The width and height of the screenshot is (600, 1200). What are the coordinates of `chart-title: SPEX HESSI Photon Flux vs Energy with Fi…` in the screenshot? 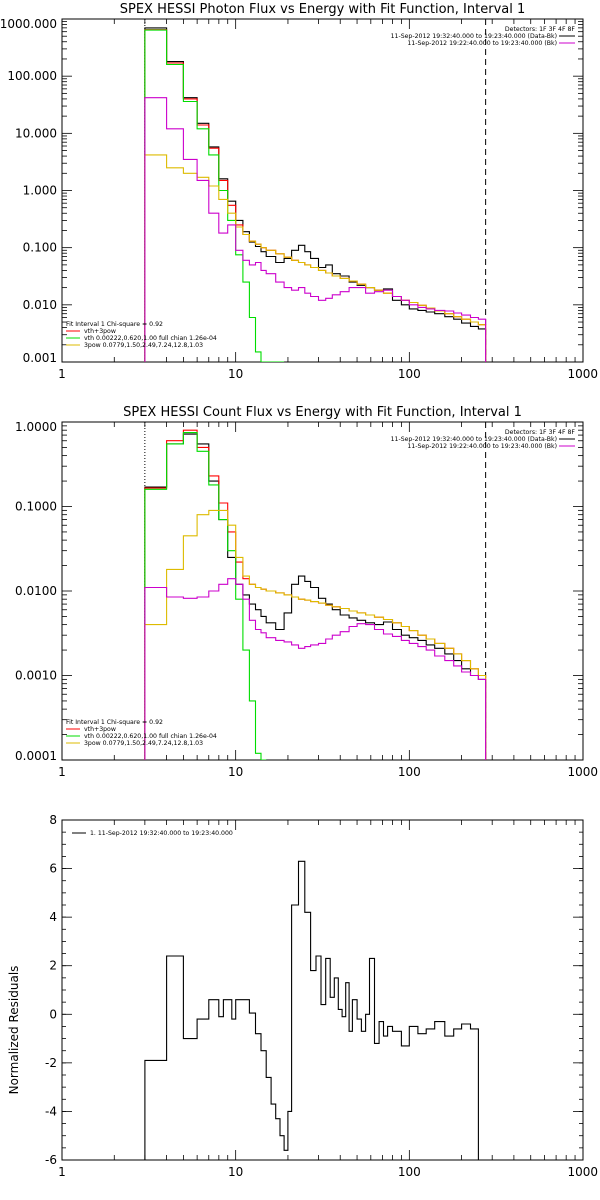 It's located at (323, 9).